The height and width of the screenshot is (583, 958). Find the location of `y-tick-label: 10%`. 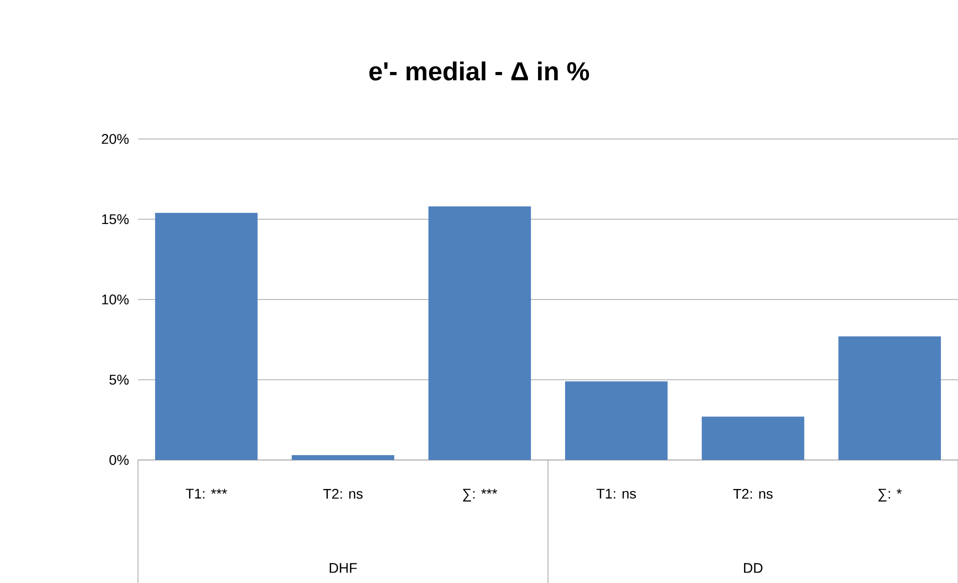

y-tick-label: 10% is located at coordinates (115, 299).